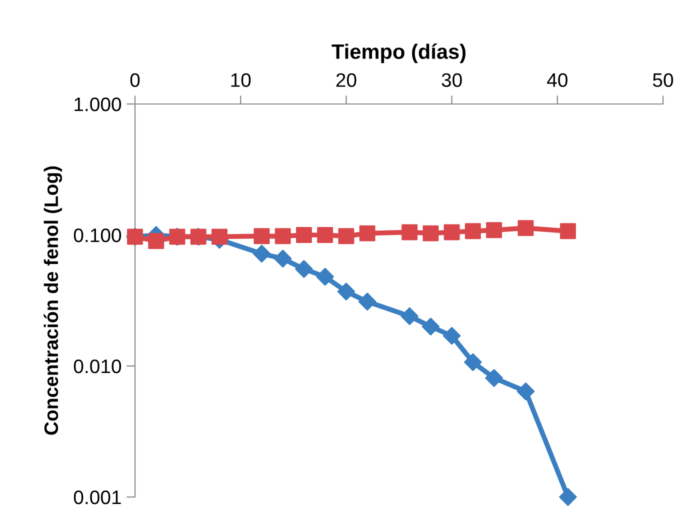 Image resolution: width=678 pixels, height=508 pixels. What do you see at coordinates (135, 80) in the screenshot?
I see `x-tick-label: 0` at bounding box center [135, 80].